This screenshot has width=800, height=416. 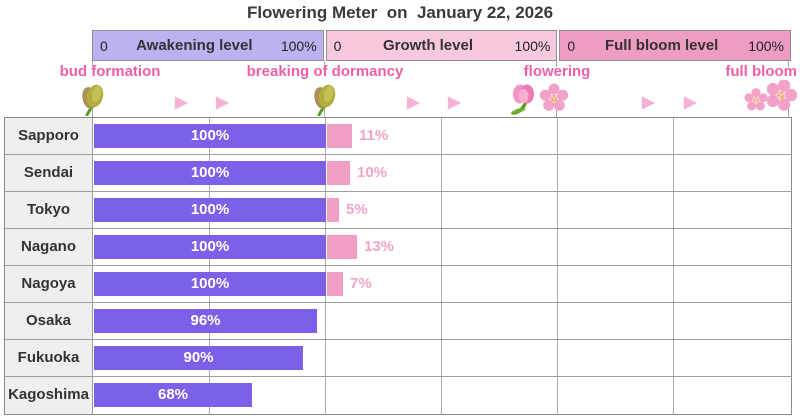 I want to click on full-bloom-icon, so click(x=771, y=95).